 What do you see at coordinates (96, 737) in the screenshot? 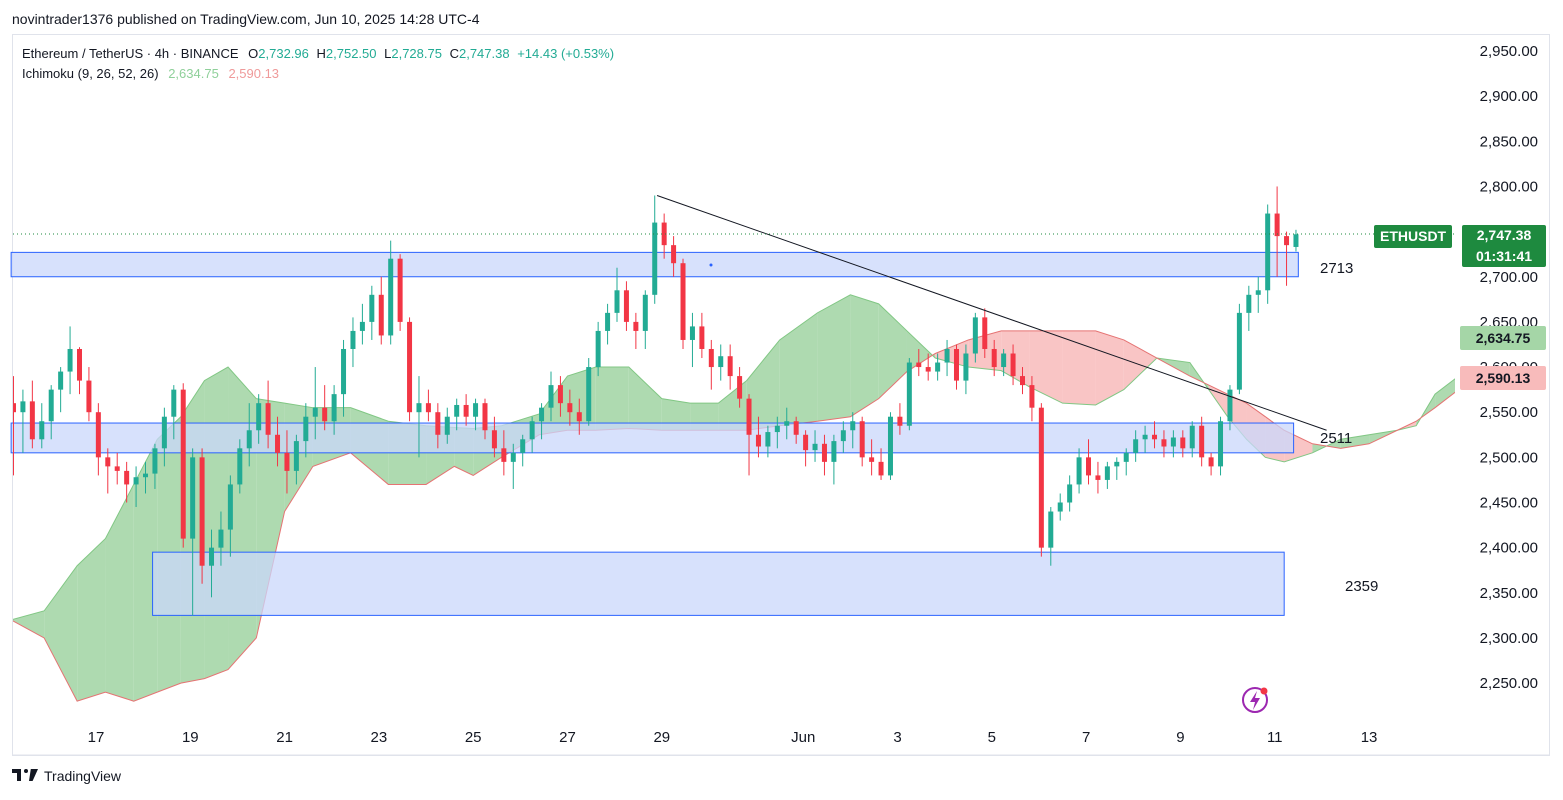
I see `time-tick-label: 17` at bounding box center [96, 737].